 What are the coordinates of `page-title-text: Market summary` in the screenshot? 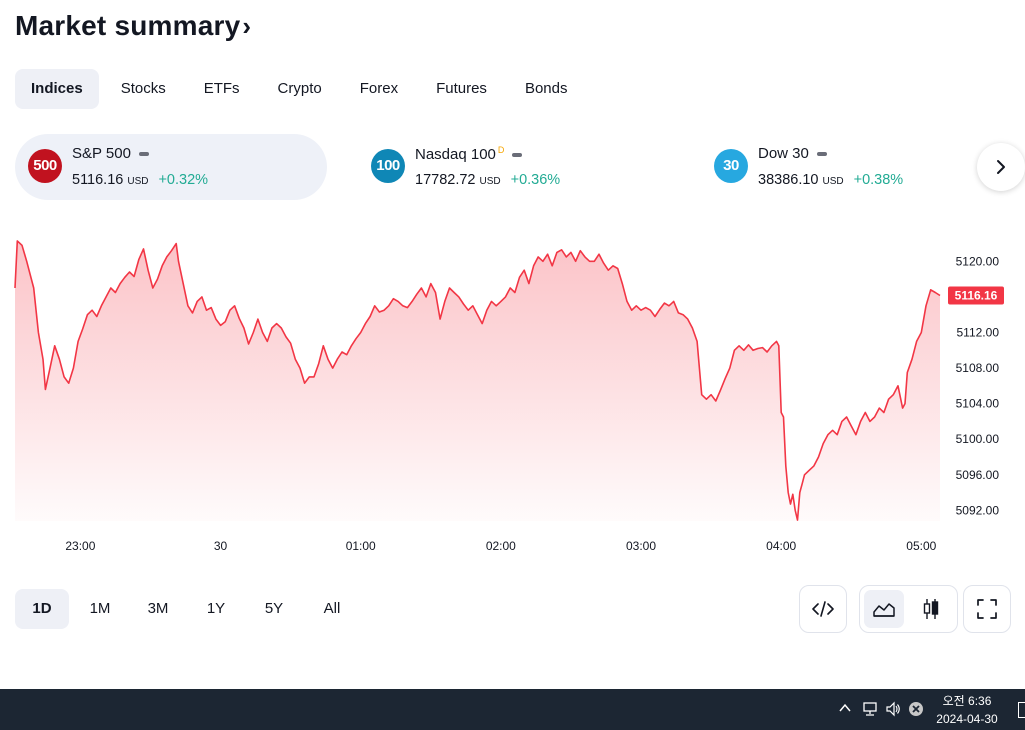 It's located at (128, 25).